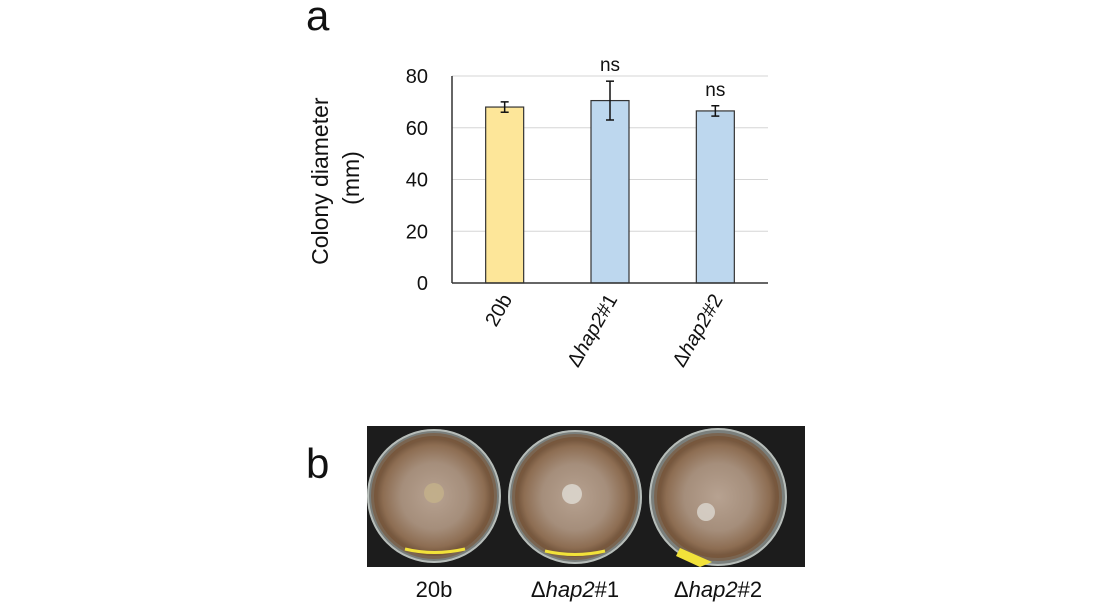  Describe the element at coordinates (318, 19) in the screenshot. I see `panel-a-label: a` at that location.